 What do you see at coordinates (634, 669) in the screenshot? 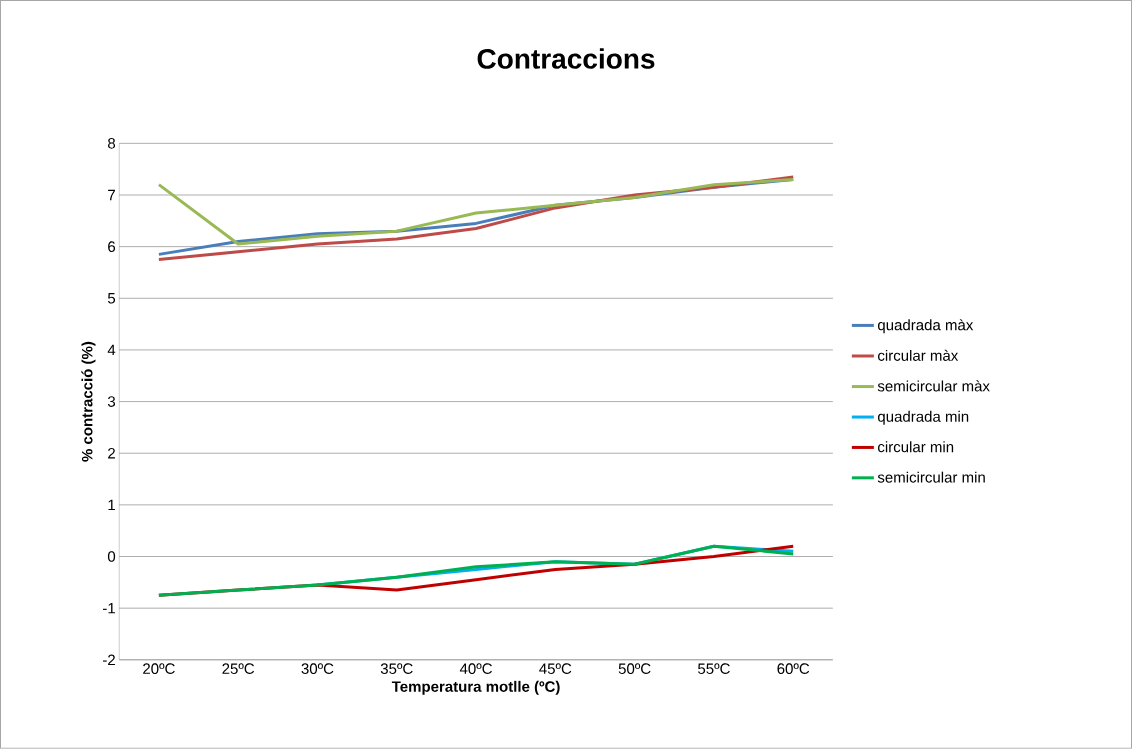
I see `x-tick-label: 50ºC` at bounding box center [634, 669].